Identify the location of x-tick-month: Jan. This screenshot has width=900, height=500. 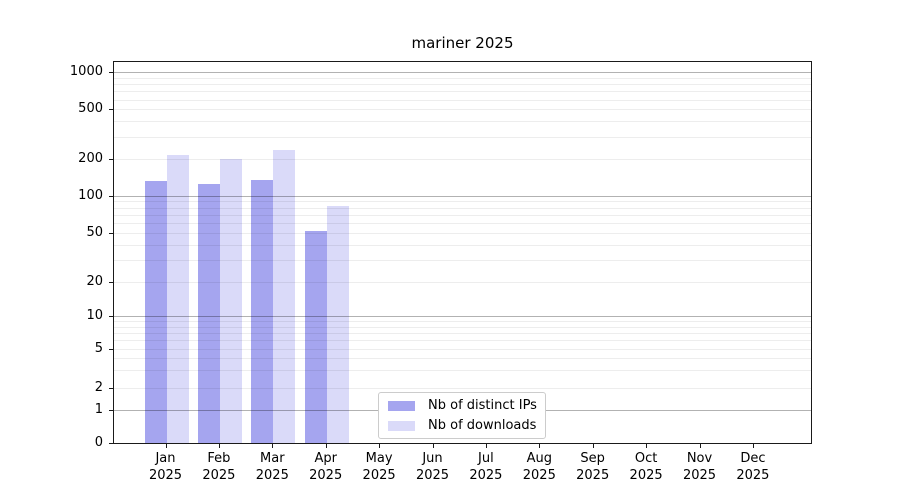
(165, 458).